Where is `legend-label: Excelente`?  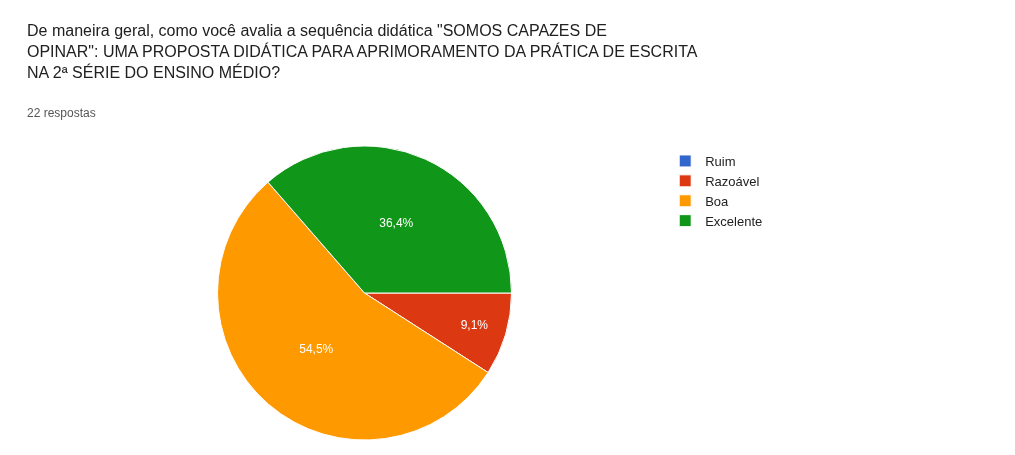 legend-label: Excelente is located at coordinates (734, 221).